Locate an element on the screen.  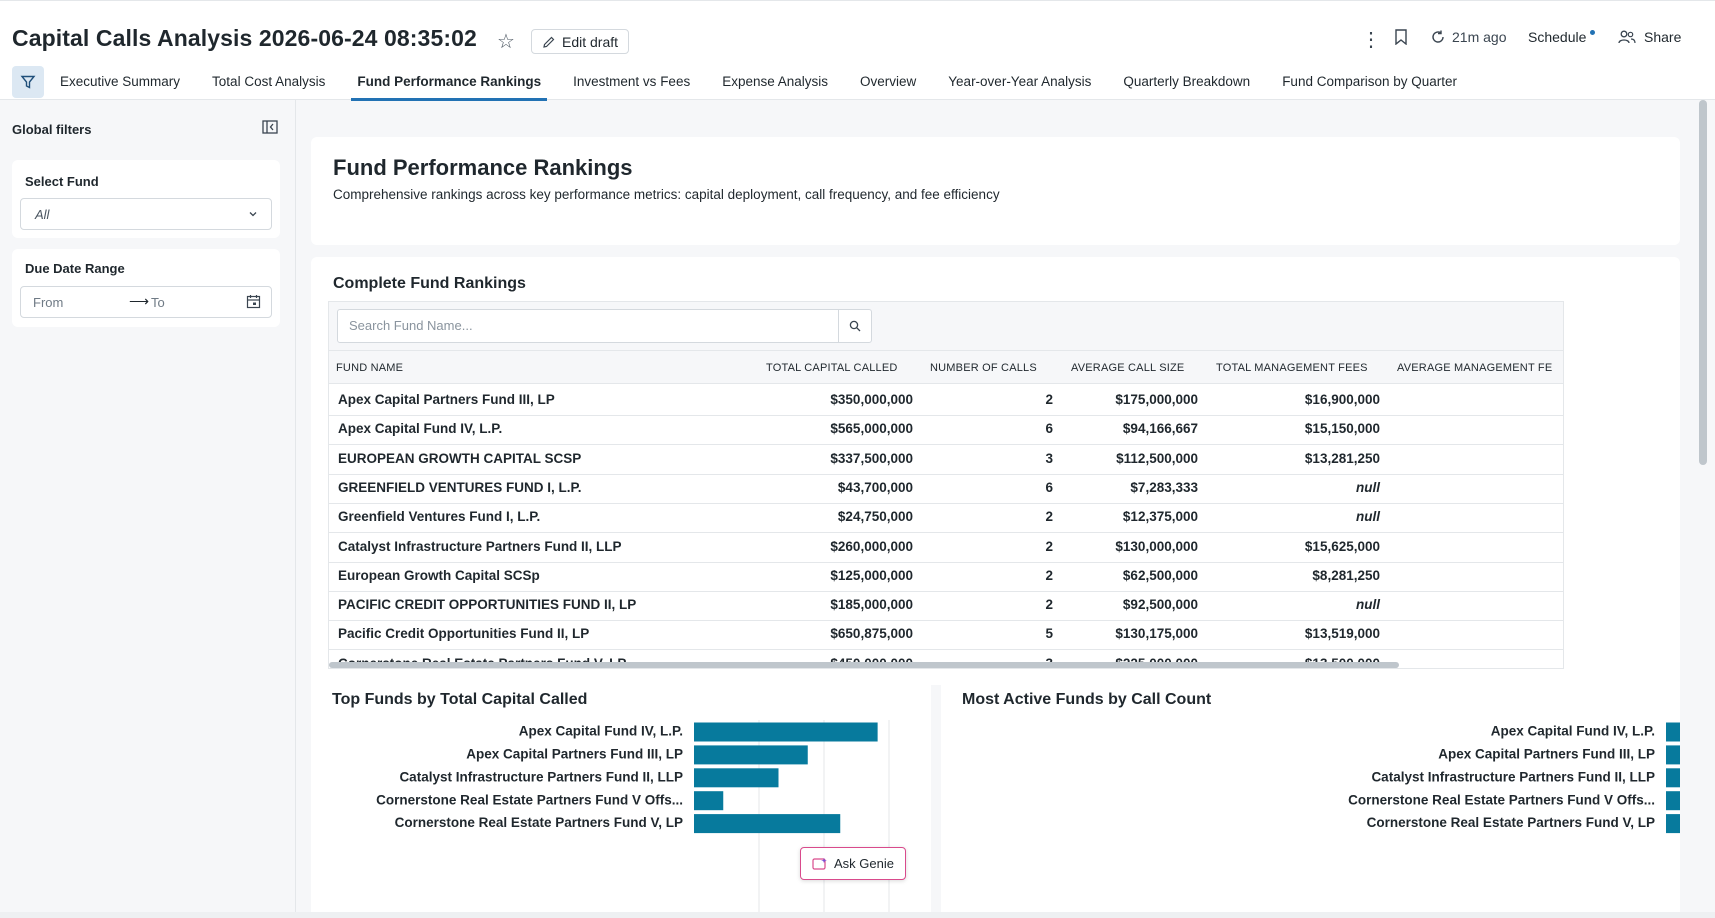
bottom-edge is located at coordinates (857, 915).